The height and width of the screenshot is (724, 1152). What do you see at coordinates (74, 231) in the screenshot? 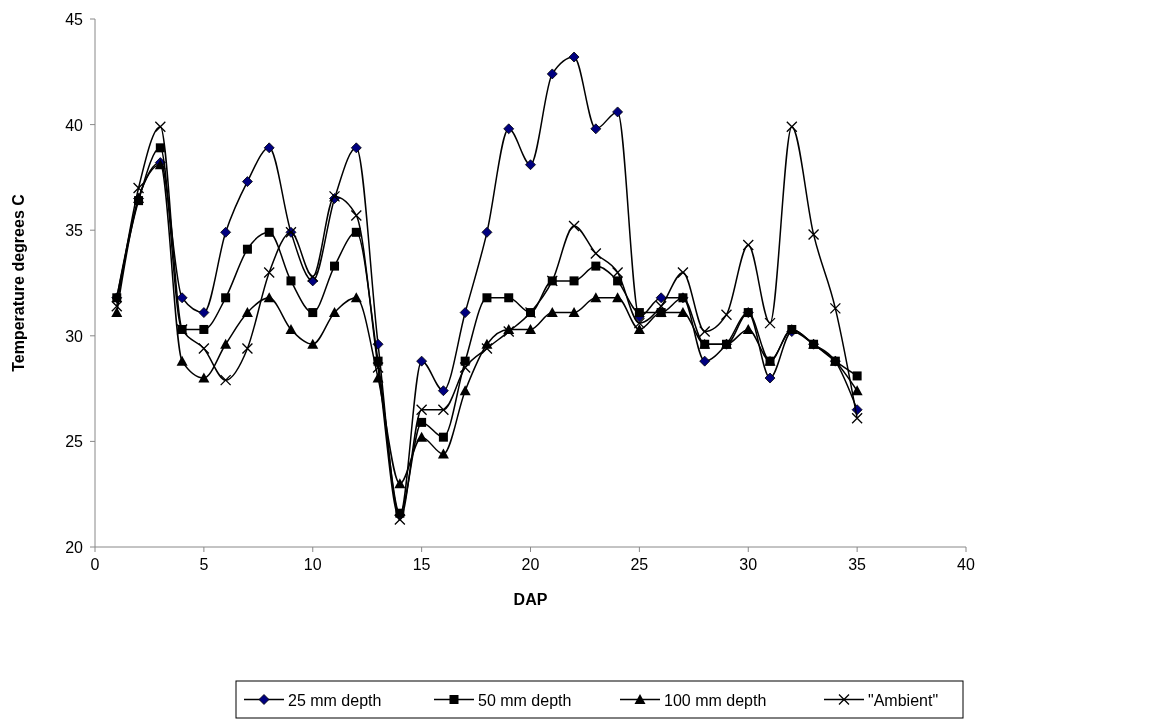
I see `y-tick-label: 35` at bounding box center [74, 231].